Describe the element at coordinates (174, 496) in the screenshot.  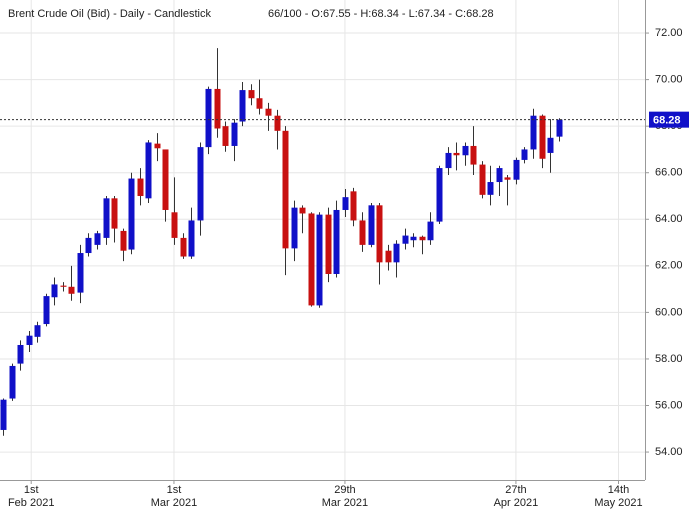
I see `x-tick-label: 1st Mar 2021` at that location.